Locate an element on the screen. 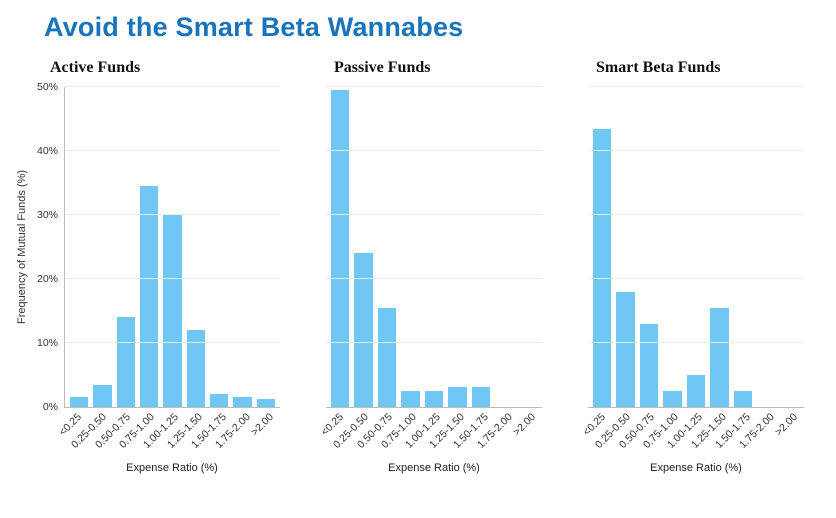  y-ticks: 0% 10% 20% 30% 40% 50% is located at coordinates (47, 247).